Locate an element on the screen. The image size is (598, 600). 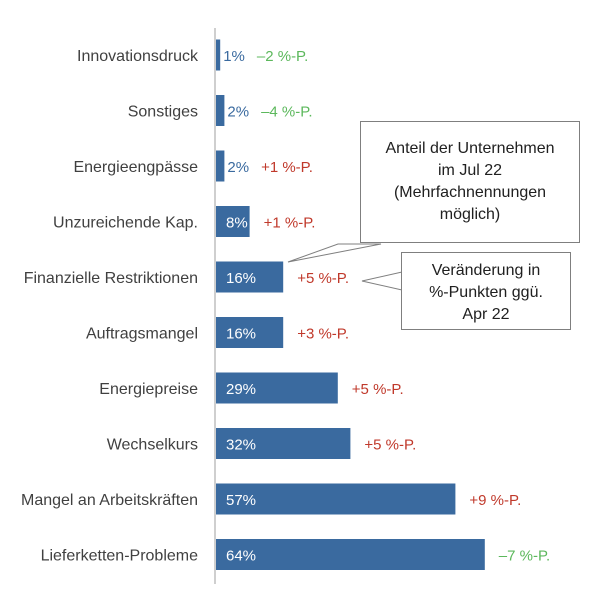
callout-share-pointer is located at coordinates (334, 253).